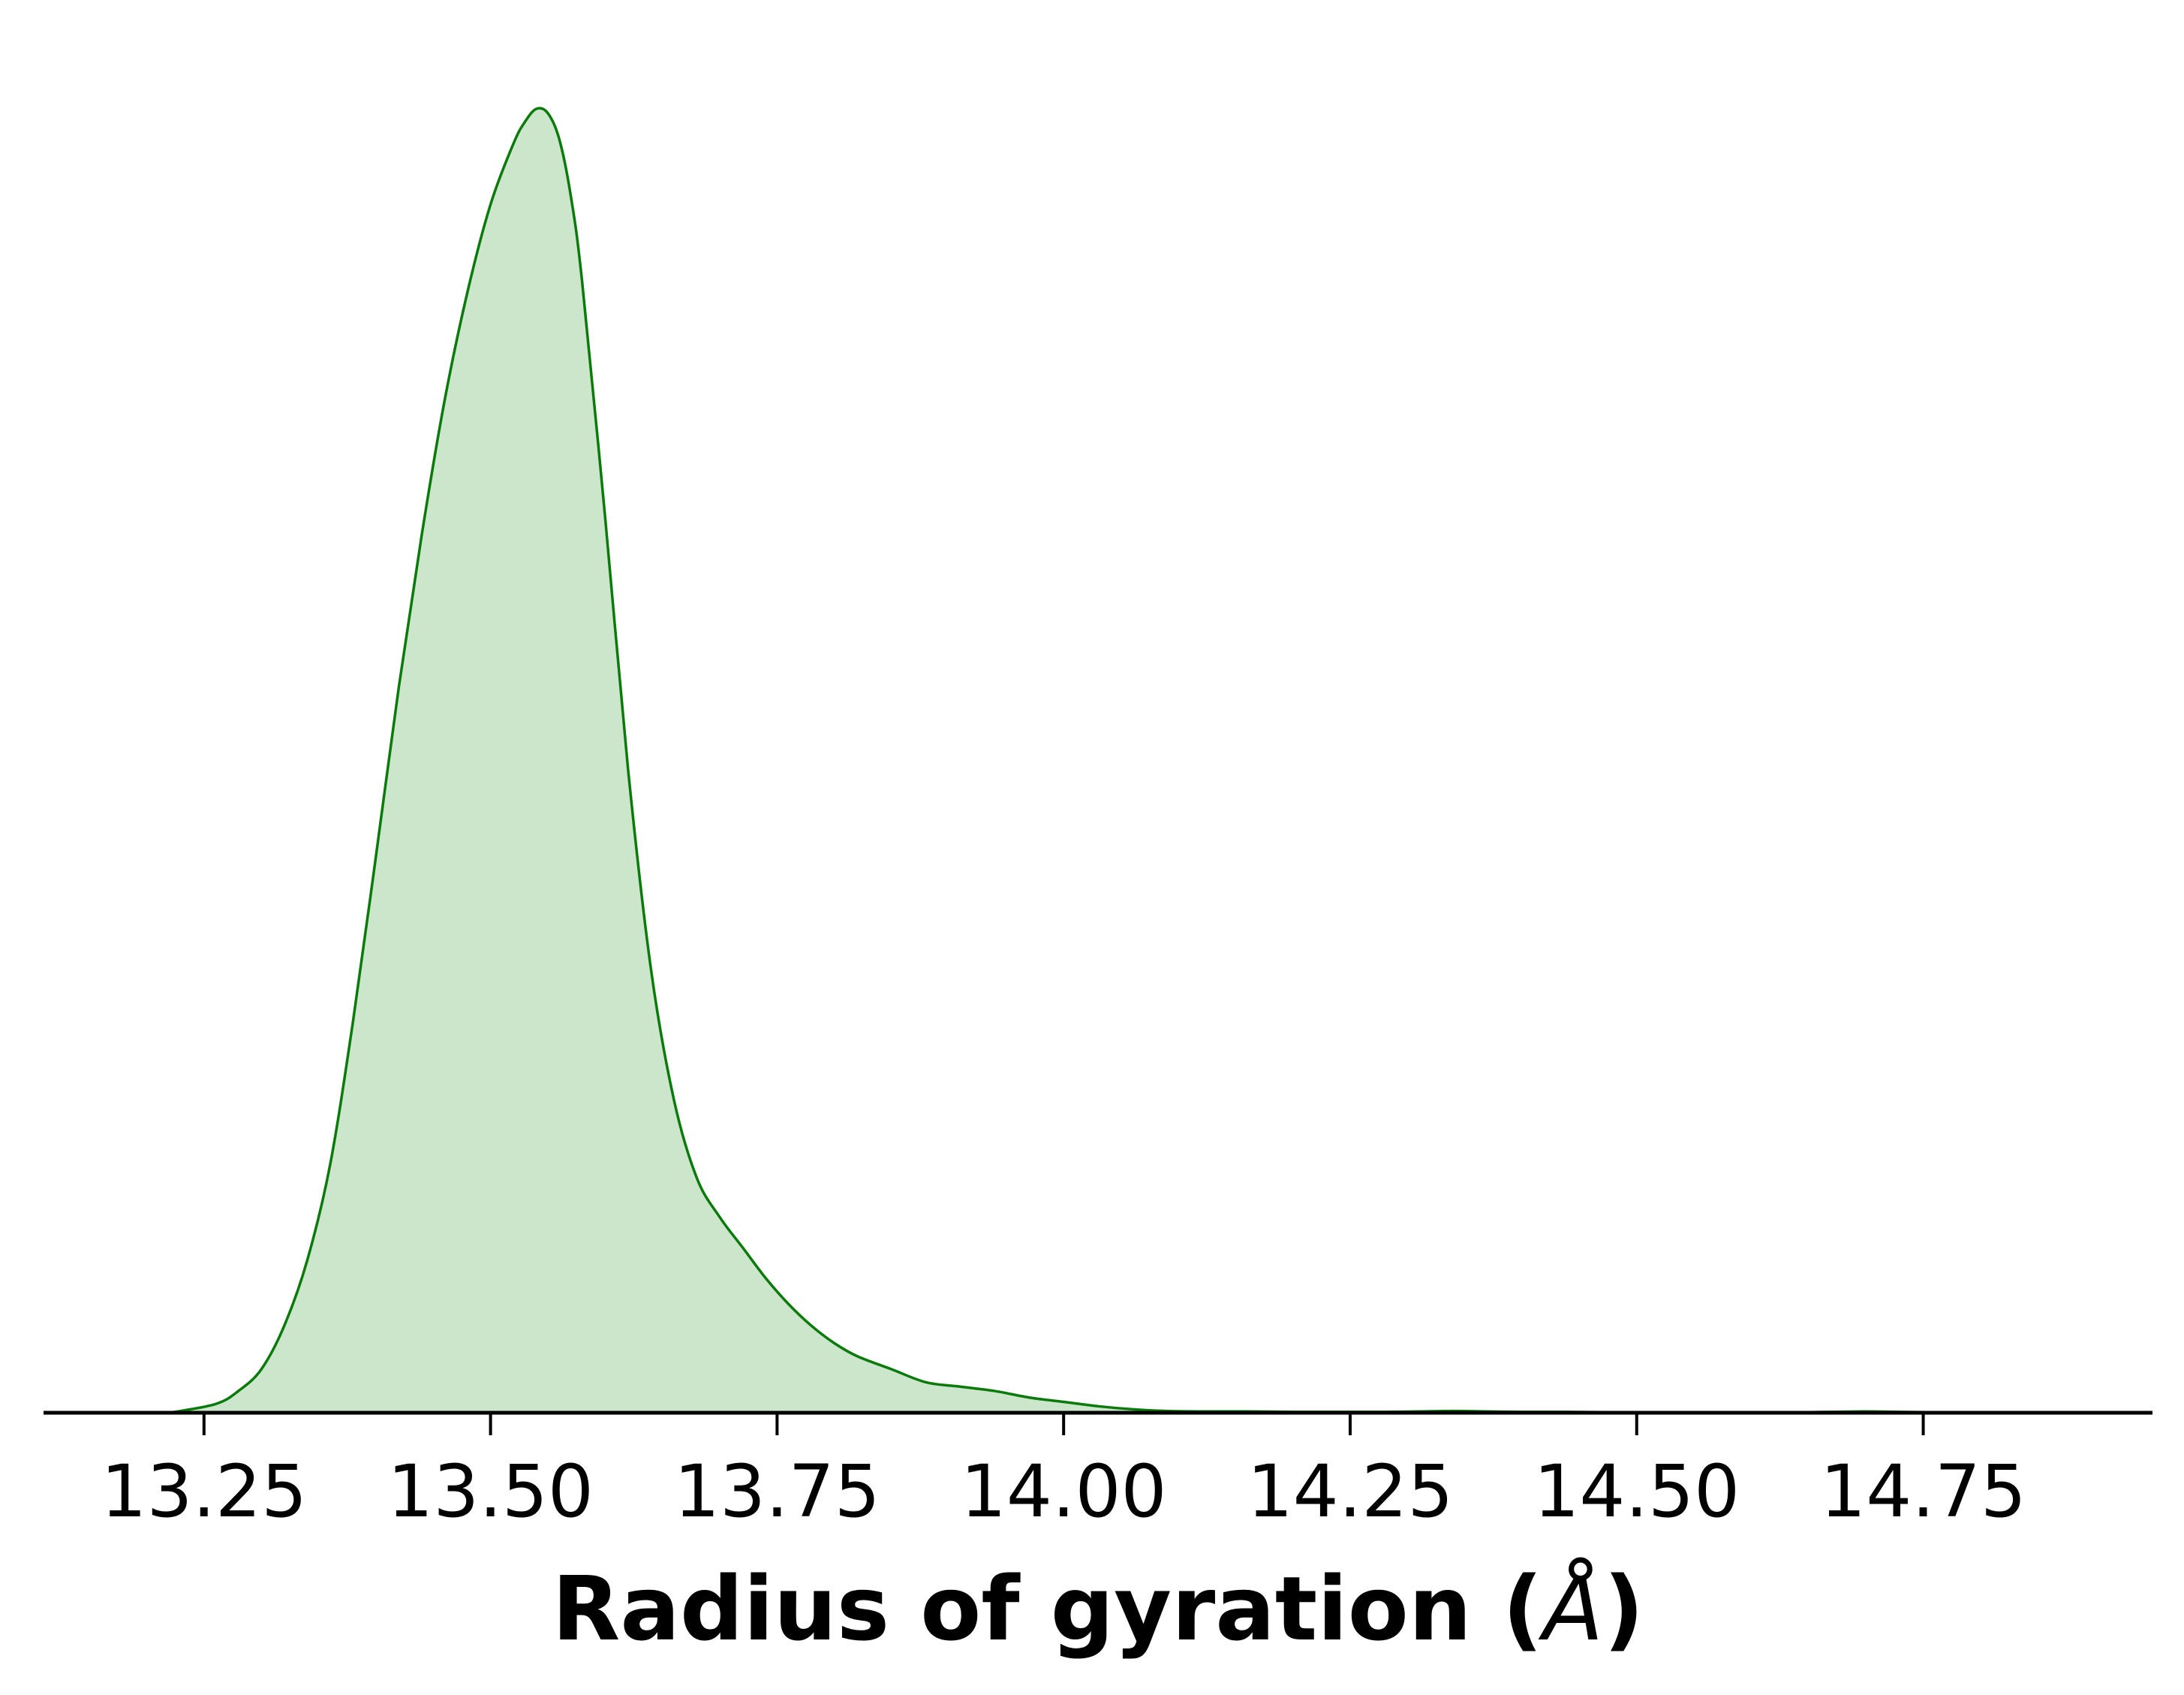 The height and width of the screenshot is (1695, 2184). I want to click on x-axis-title: Radius of gyration (Å), so click(1098, 1608).